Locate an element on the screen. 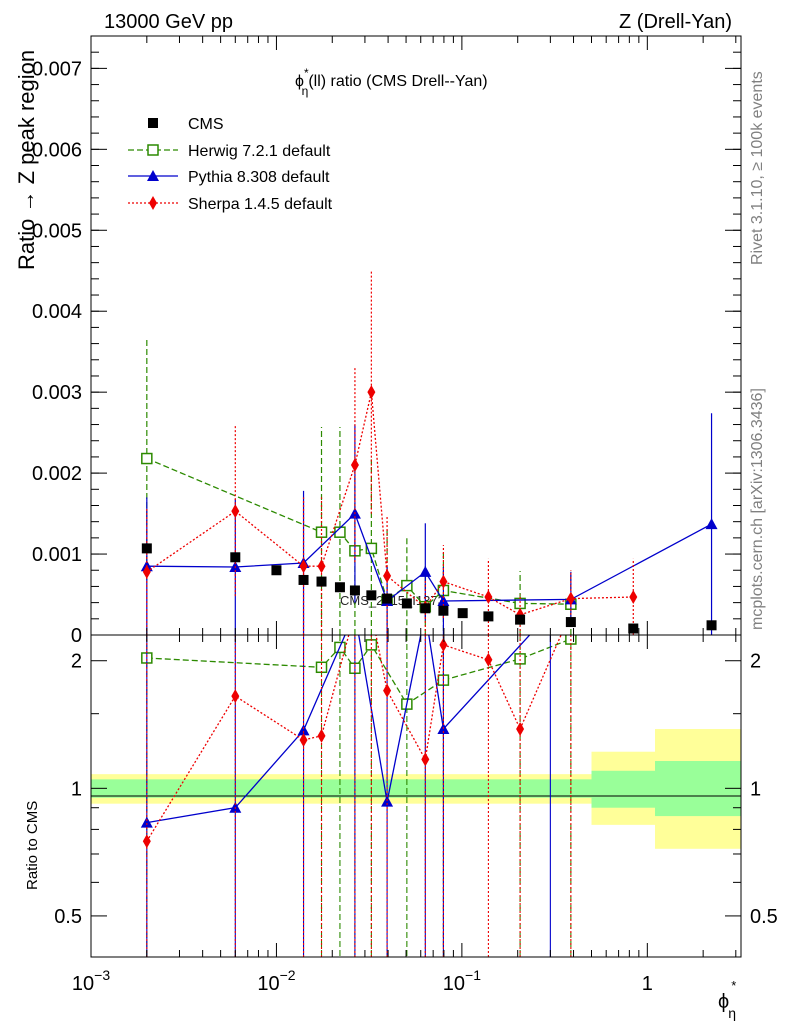 The height and width of the screenshot is (1024, 786). x-tick-label: 10⁻³ is located at coordinates (91, 981).